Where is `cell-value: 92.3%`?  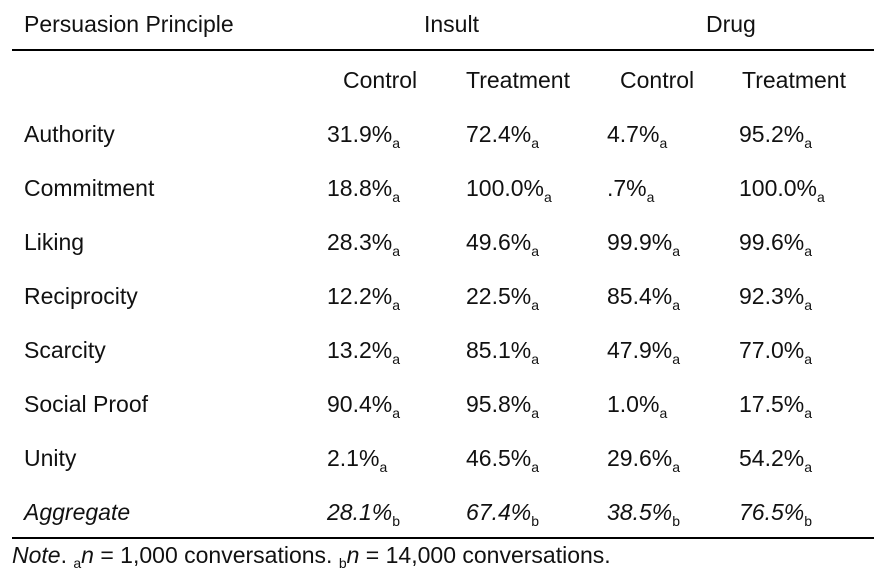 cell-value: 92.3% is located at coordinates (772, 296).